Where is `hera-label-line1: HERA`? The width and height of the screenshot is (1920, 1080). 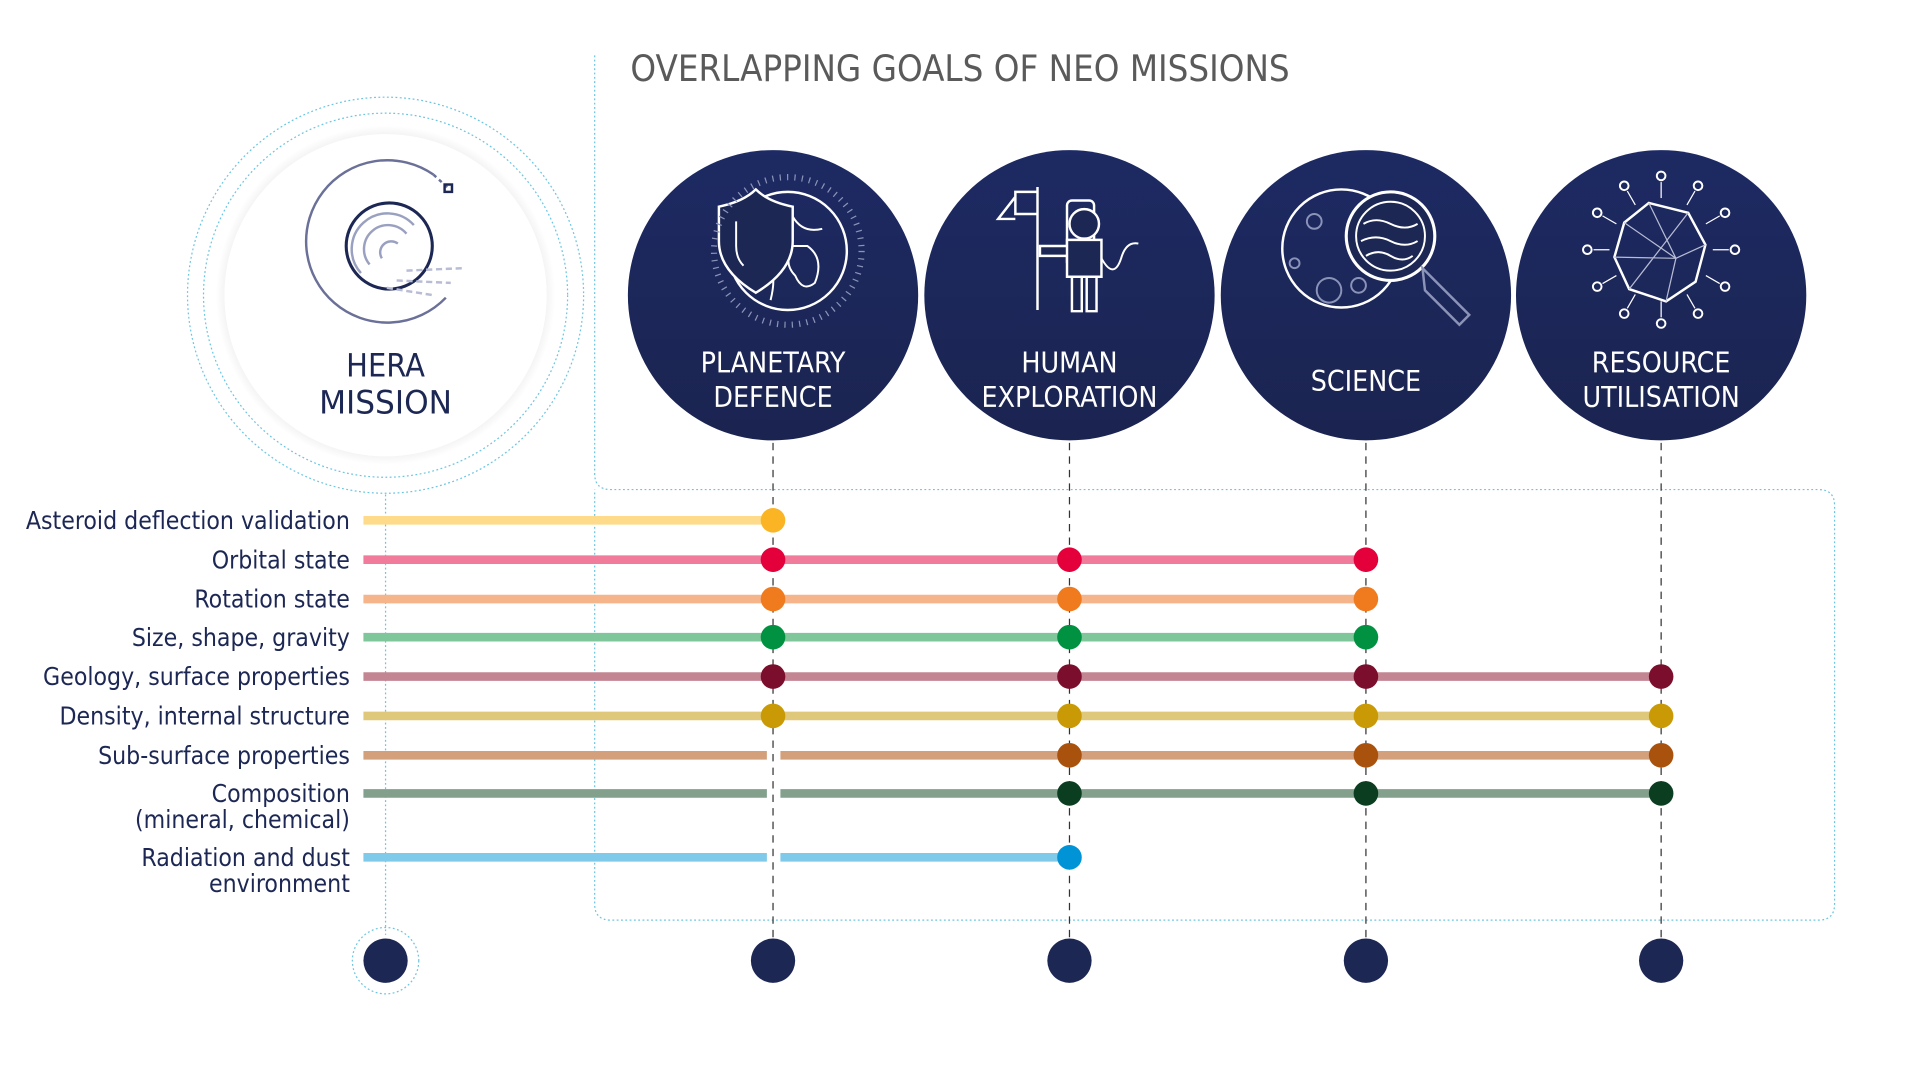 hera-label-line1: HERA is located at coordinates (385, 365).